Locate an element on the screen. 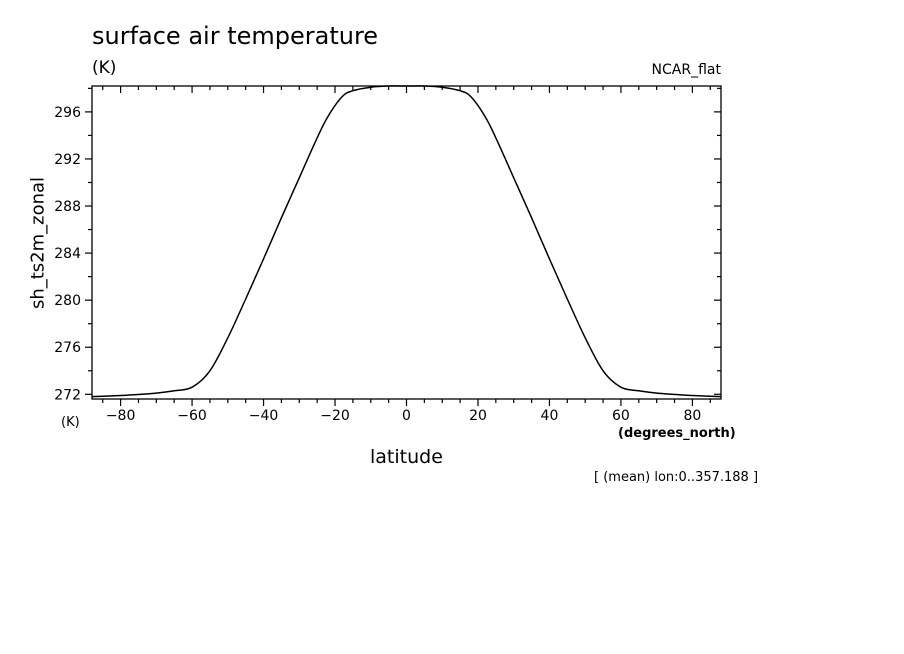 This screenshot has width=904, height=654. x-tick-label: 80 is located at coordinates (692, 416).